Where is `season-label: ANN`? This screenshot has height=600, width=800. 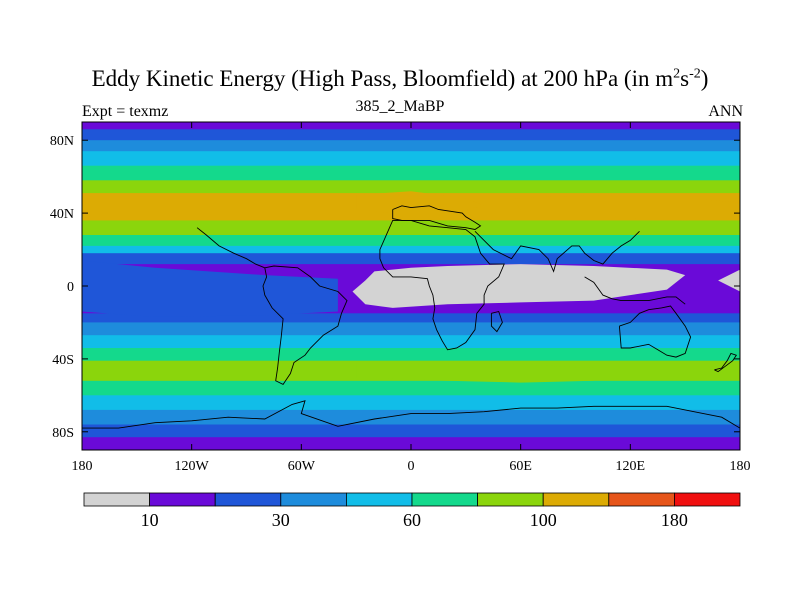 season-label: ANN is located at coordinates (725, 111).